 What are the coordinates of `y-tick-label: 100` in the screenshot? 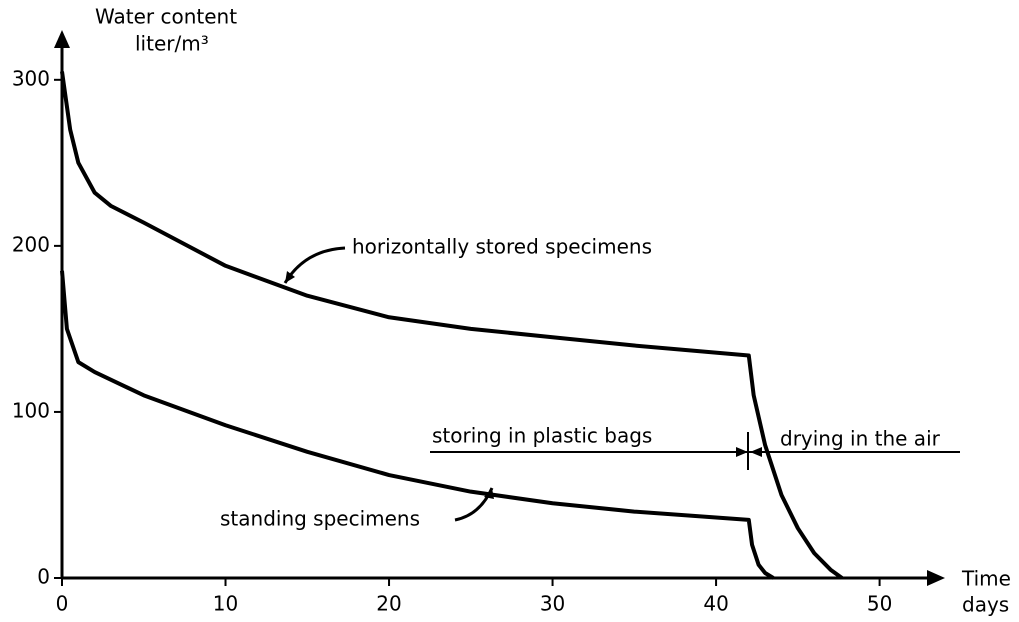 It's located at (31, 410).